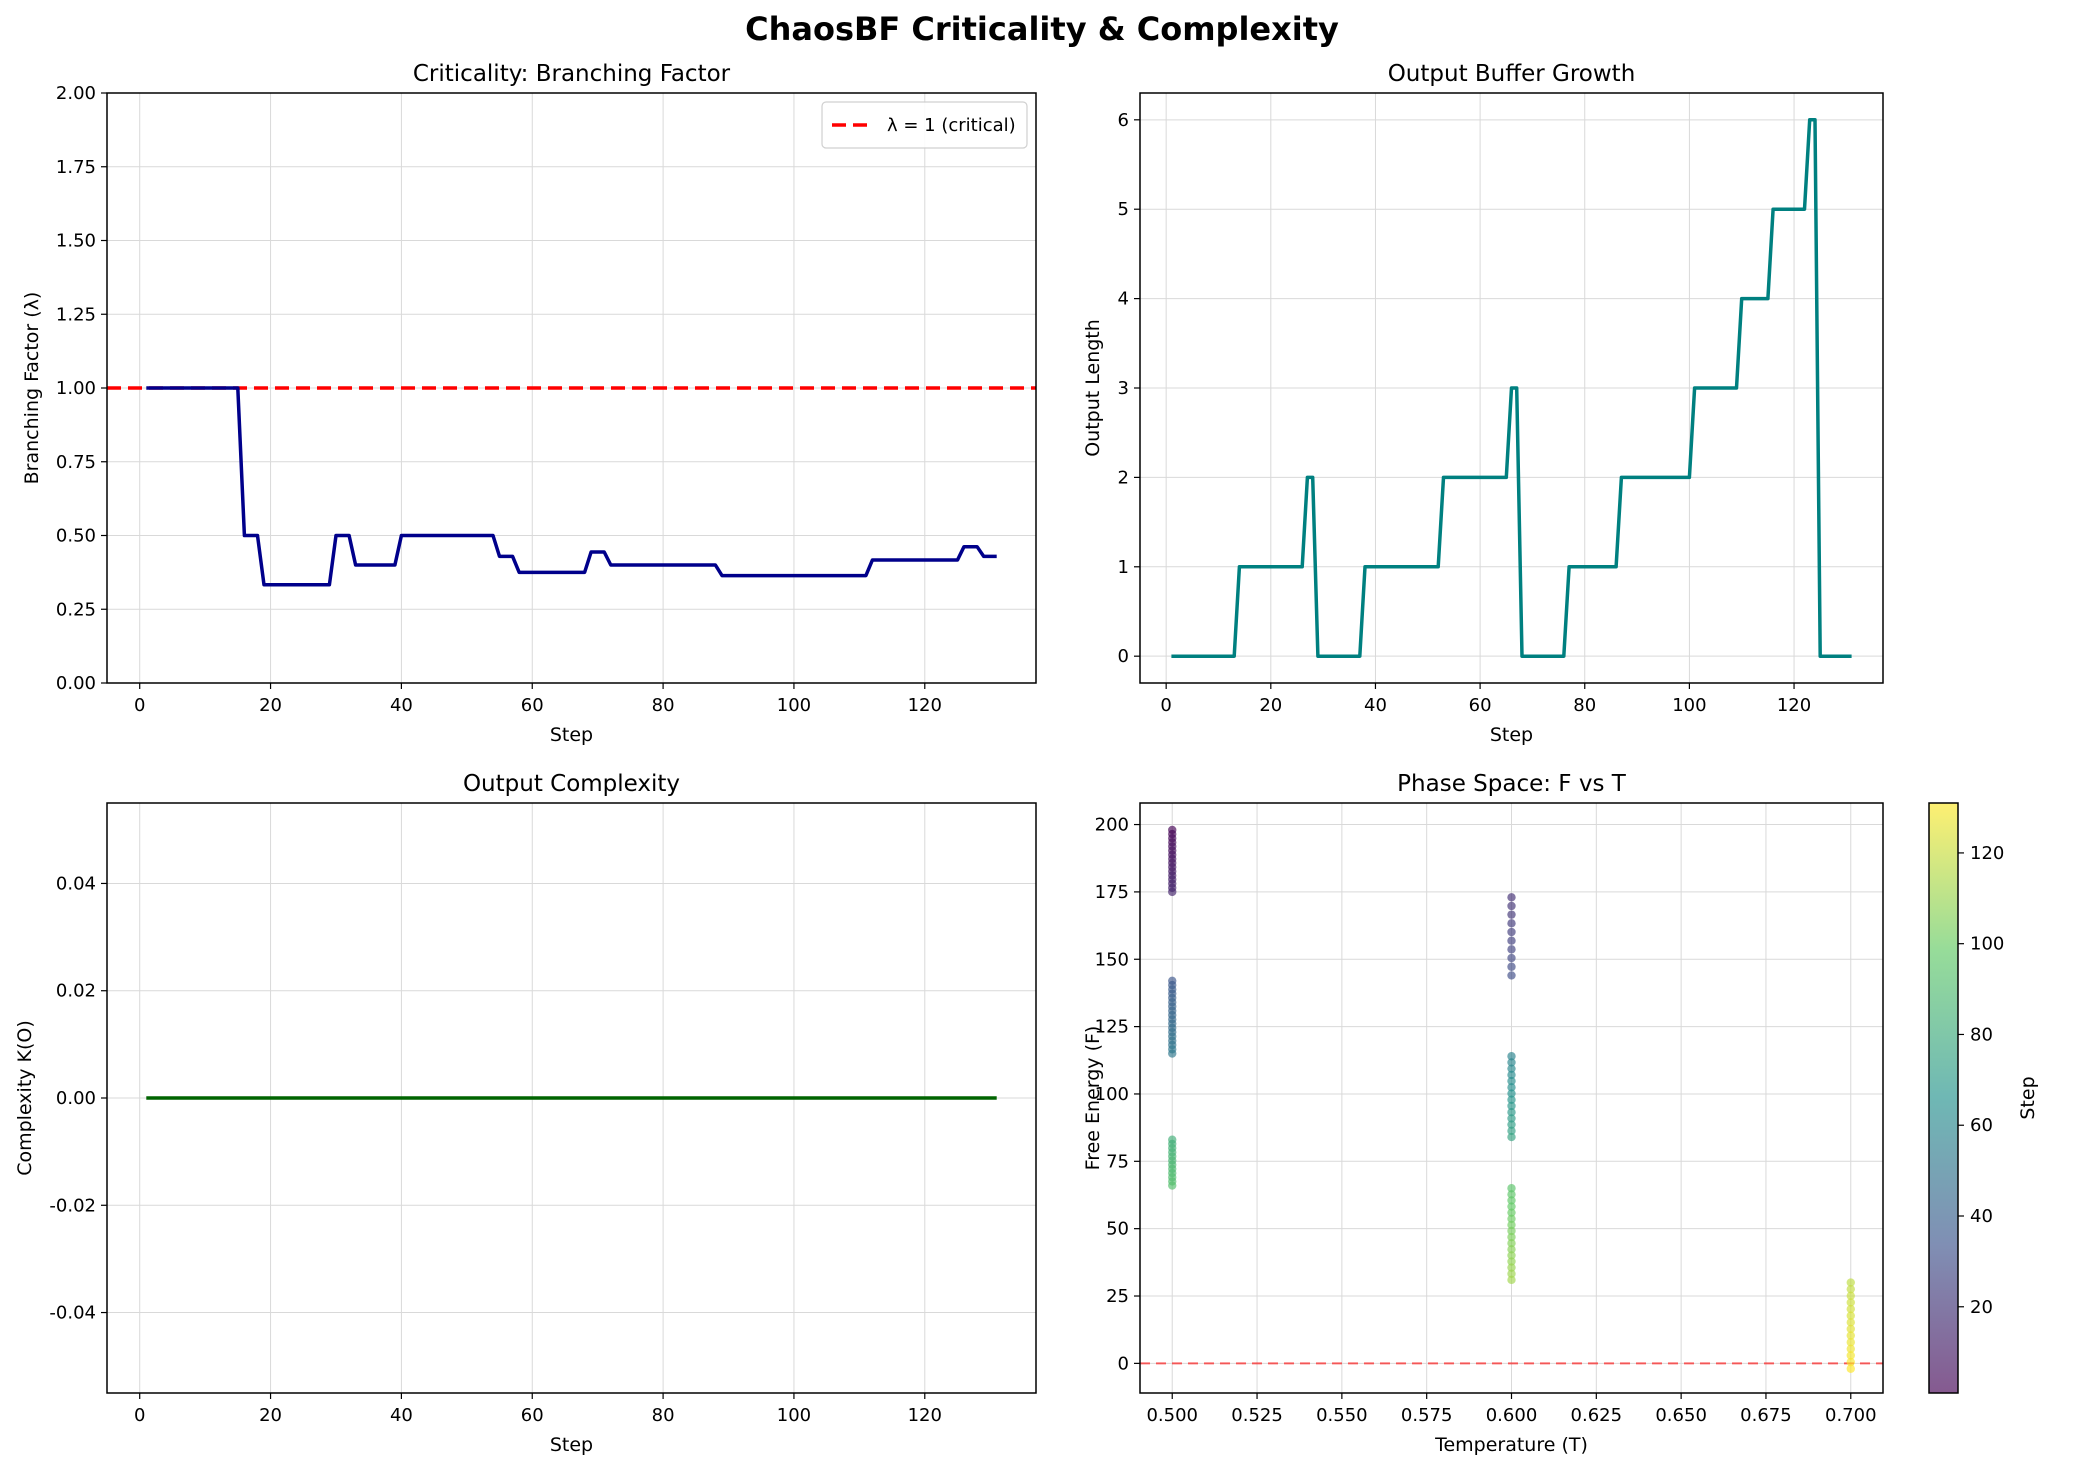 This screenshot has height=1474, width=2084. Describe the element at coordinates (951, 125) in the screenshot. I see `legend-label: λ = 1 (critical)` at that location.